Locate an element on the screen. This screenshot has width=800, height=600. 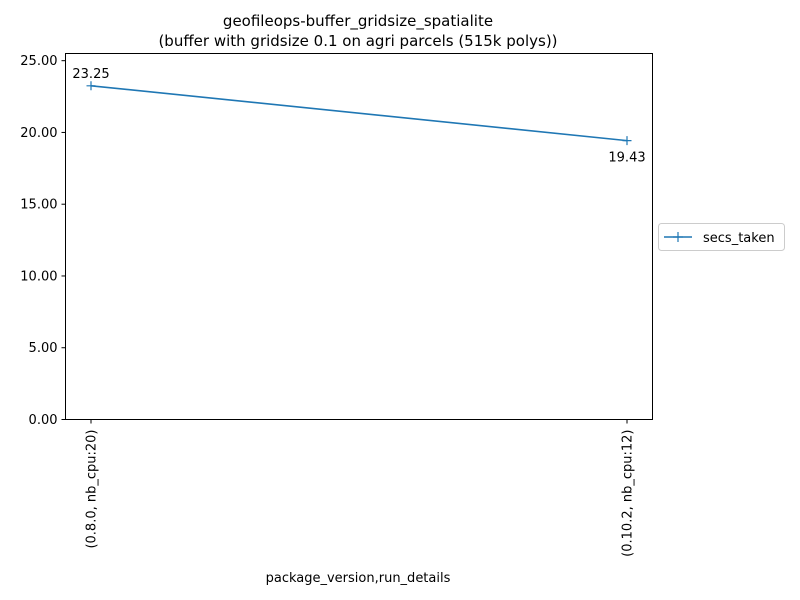
legend: secs_taken is located at coordinates (721, 237).